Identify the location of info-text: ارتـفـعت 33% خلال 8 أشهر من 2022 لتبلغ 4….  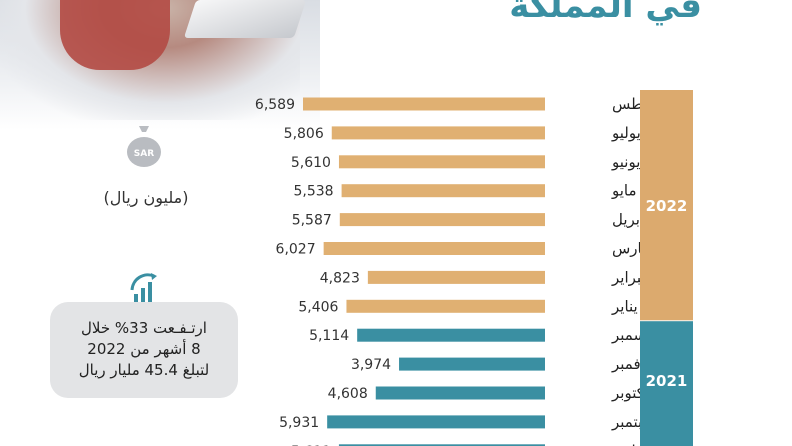
(144, 349).